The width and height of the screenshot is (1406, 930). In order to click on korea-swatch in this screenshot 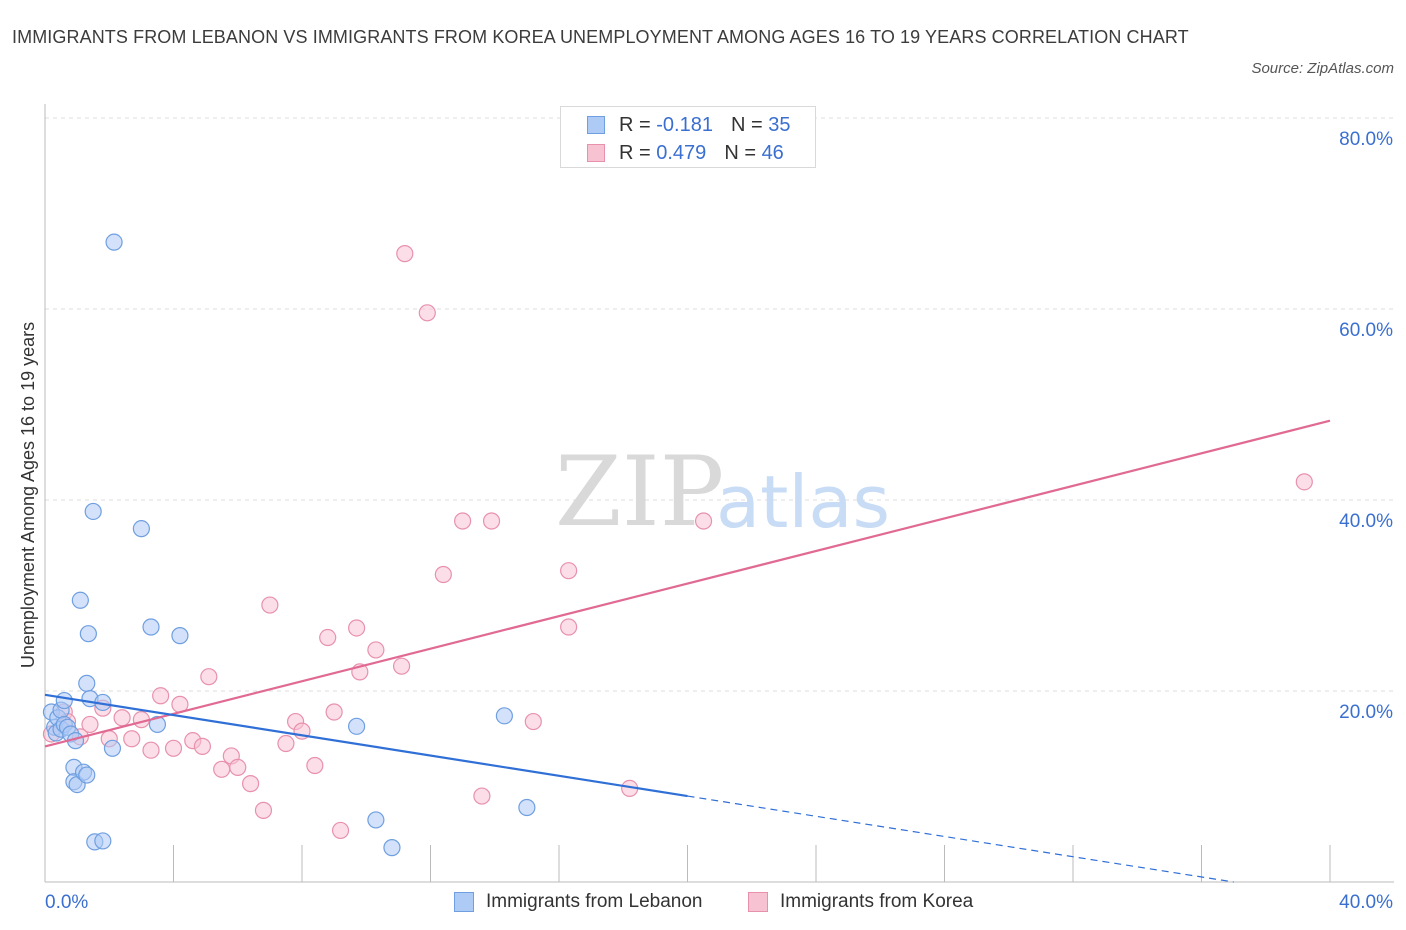, I will do `click(596, 153)`.